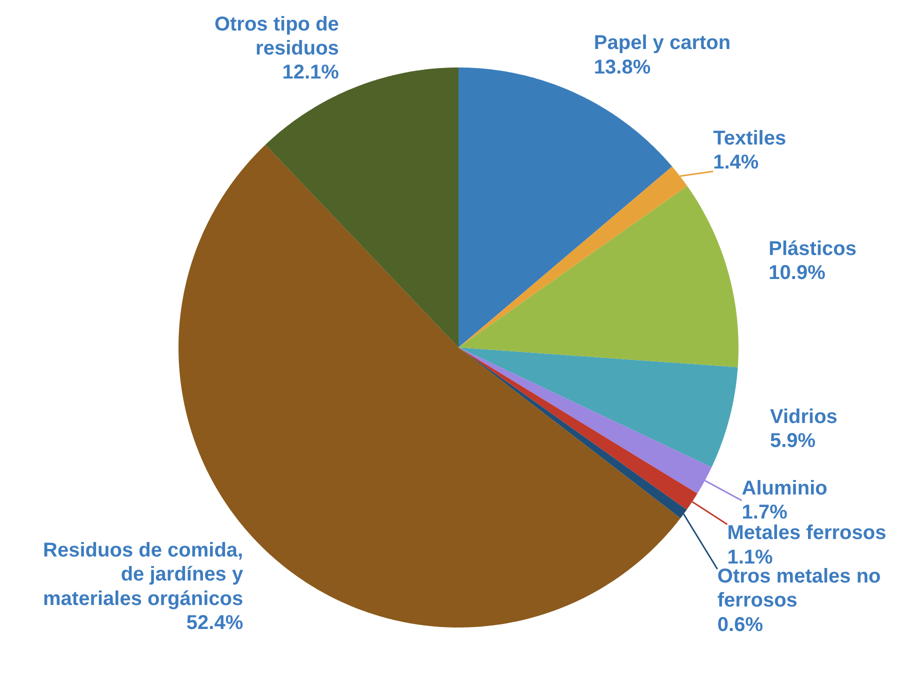  I want to click on slice-label: Residuos de comida, de jardínes y materiales orgánicos, so click(143, 575).